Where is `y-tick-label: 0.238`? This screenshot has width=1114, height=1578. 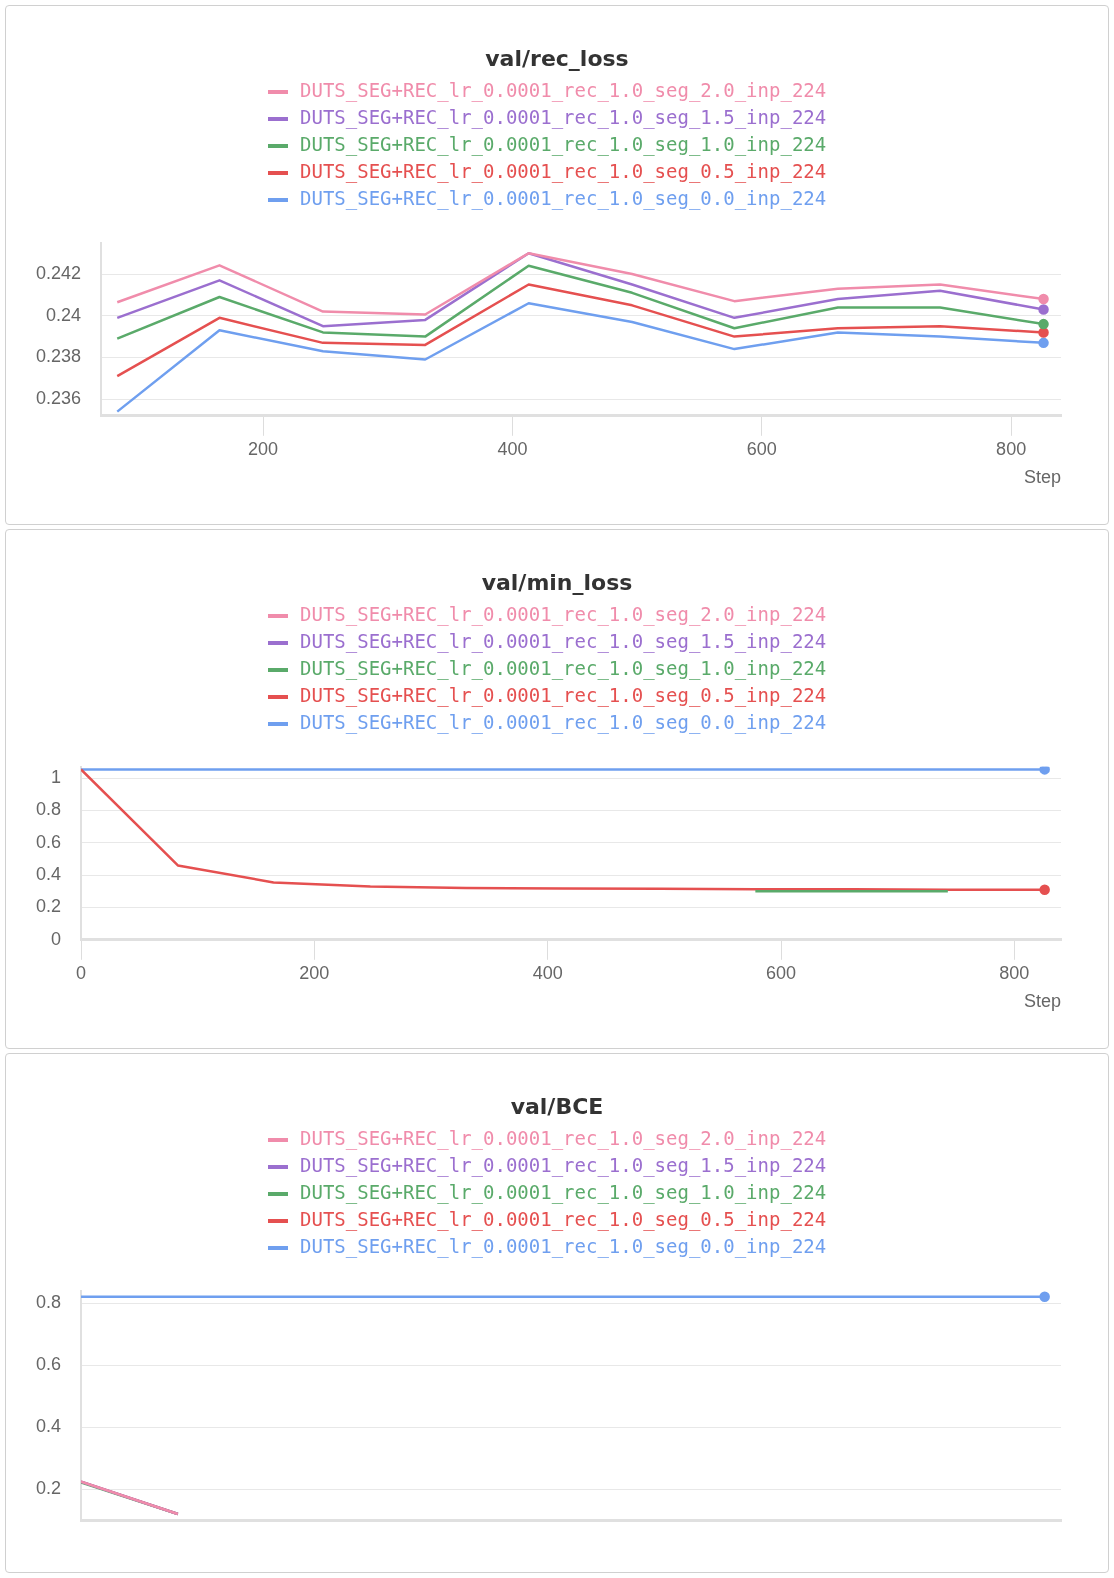 y-tick-label: 0.238 is located at coordinates (59, 356).